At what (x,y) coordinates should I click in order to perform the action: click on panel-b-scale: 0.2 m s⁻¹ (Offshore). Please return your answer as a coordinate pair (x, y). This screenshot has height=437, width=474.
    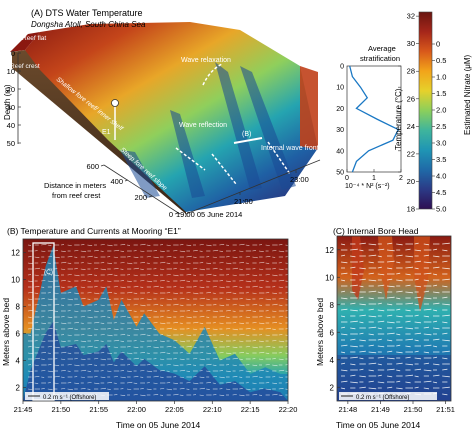
    Looking at the image, I should click on (67, 396).